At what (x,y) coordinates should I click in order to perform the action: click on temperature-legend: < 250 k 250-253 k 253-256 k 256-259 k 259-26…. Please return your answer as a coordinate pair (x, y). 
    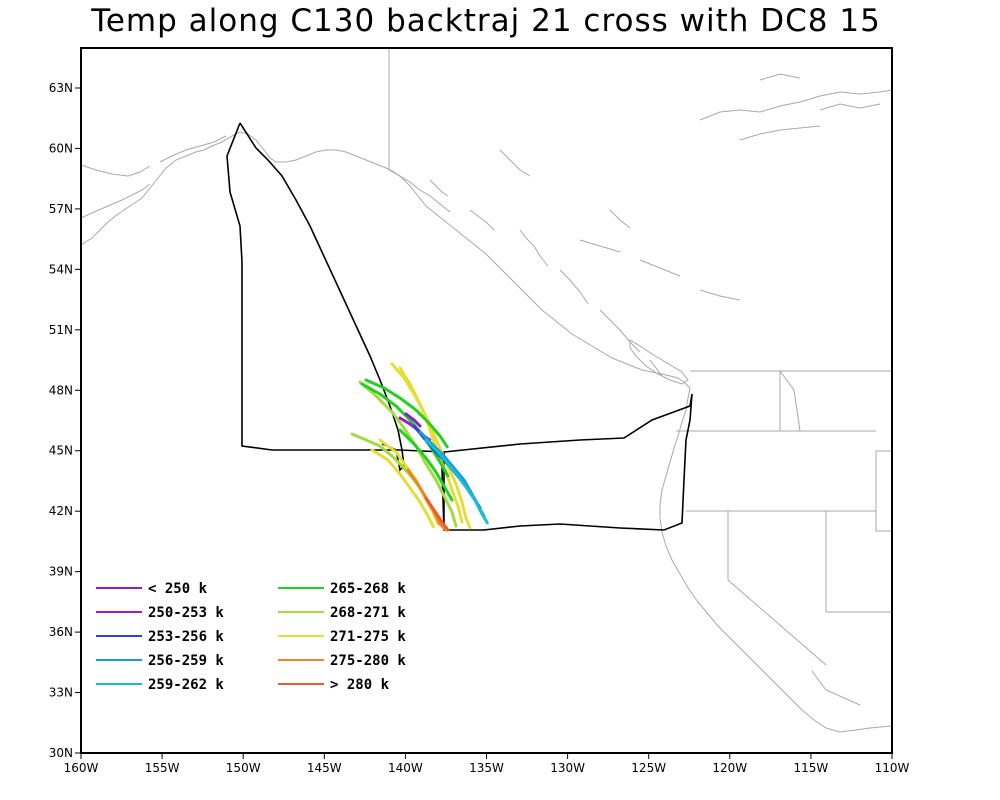
    Looking at the image, I should click on (251, 637).